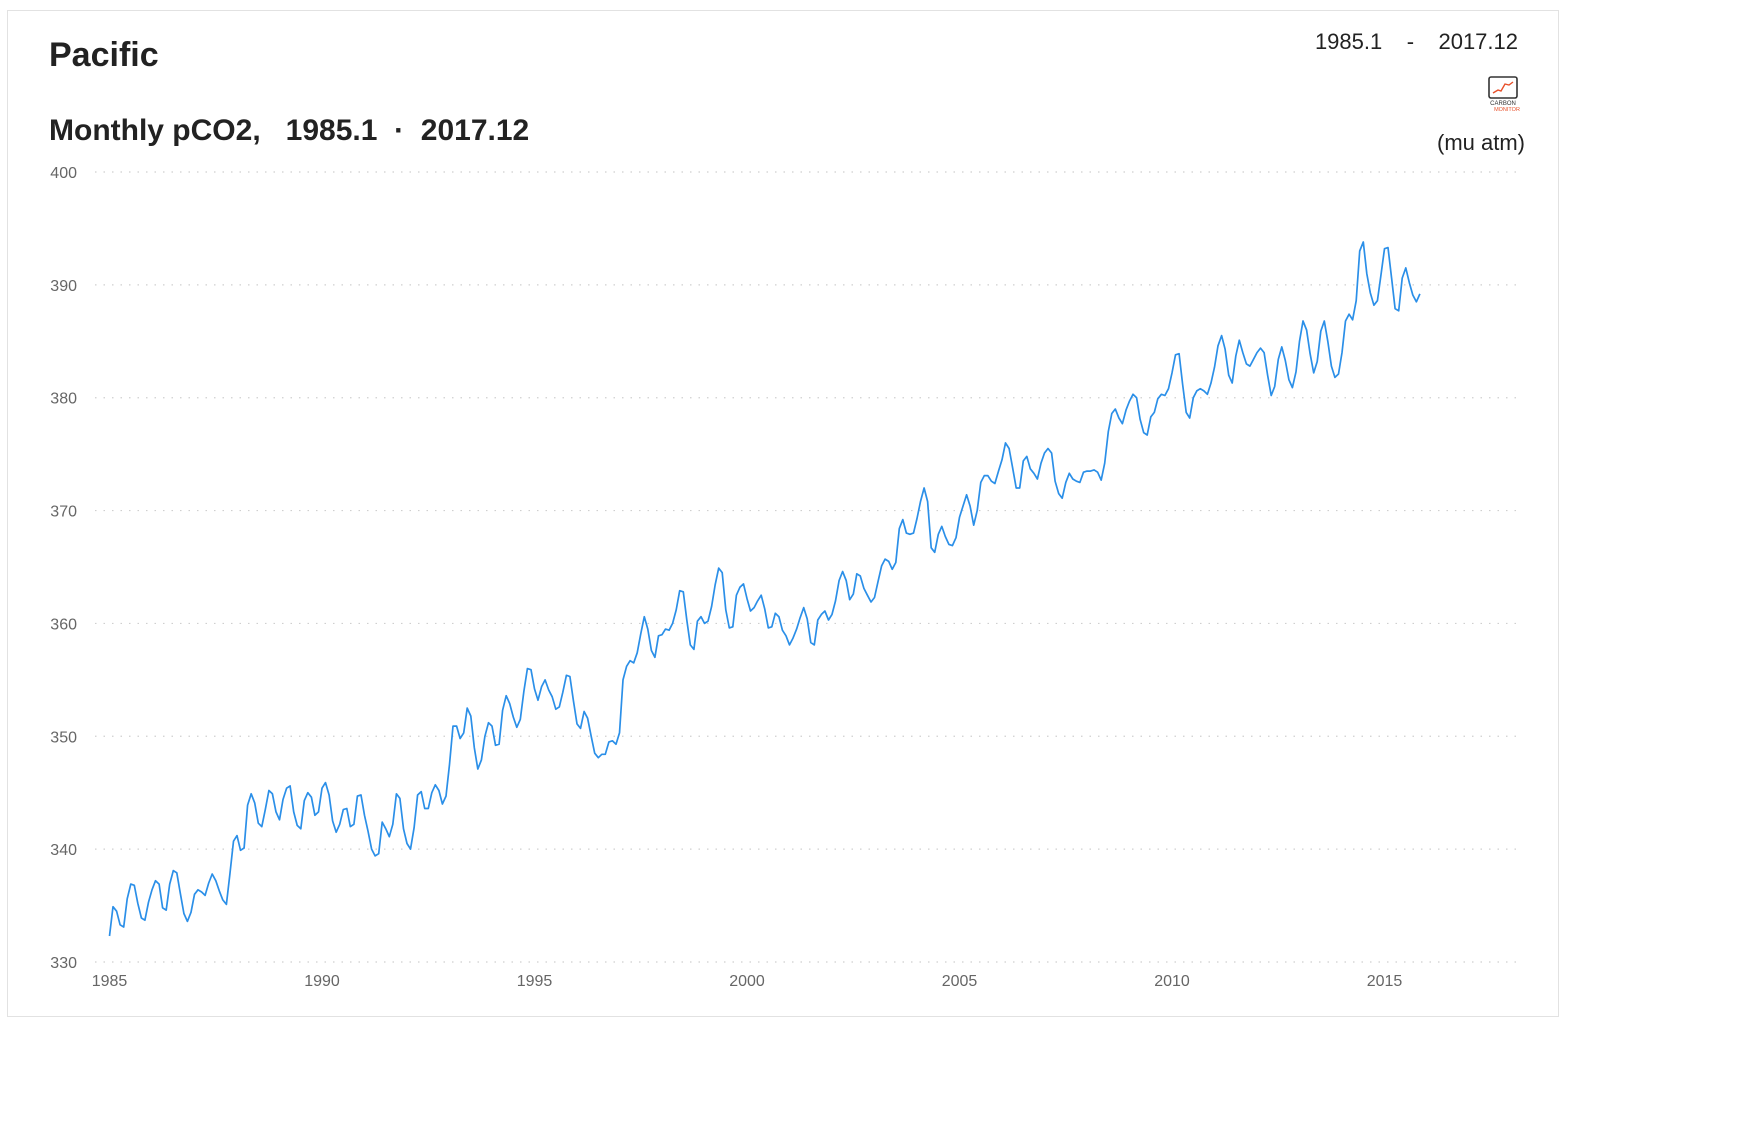 Image resolution: width=1752 pixels, height=1148 pixels. Describe the element at coordinates (960, 981) in the screenshot. I see `x-tick-label: 2005` at that location.